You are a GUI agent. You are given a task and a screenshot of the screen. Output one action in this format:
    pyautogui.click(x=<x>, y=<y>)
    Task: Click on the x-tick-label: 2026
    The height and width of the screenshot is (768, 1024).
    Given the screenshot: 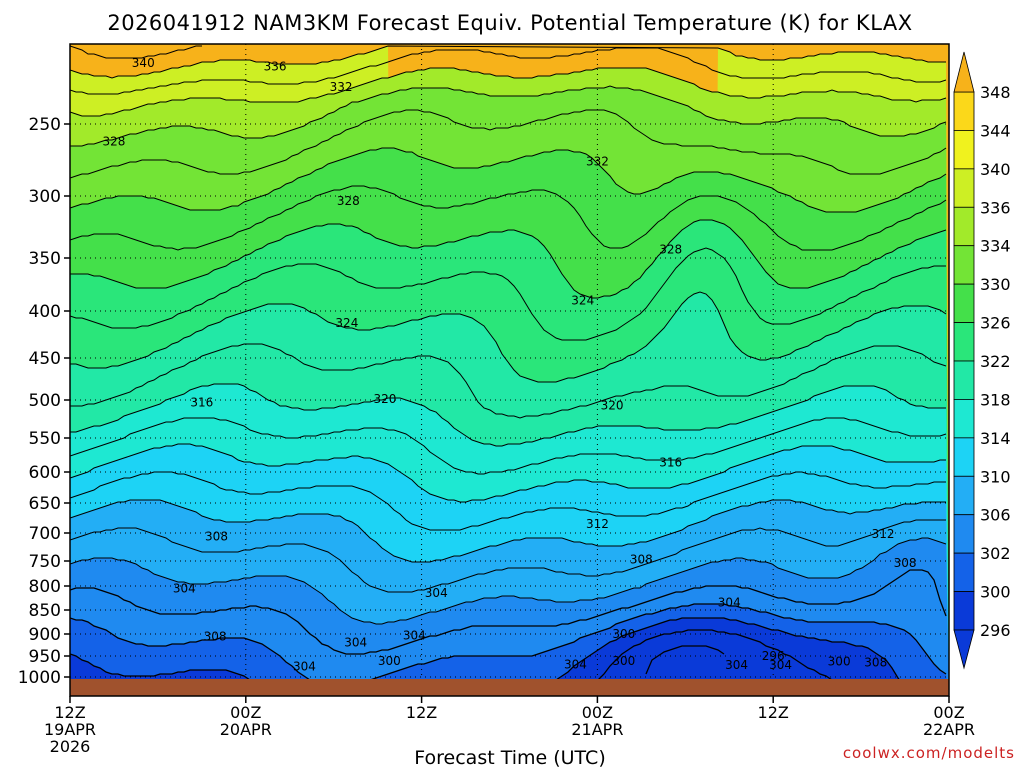 What is the action you would take?
    pyautogui.click(x=70, y=746)
    